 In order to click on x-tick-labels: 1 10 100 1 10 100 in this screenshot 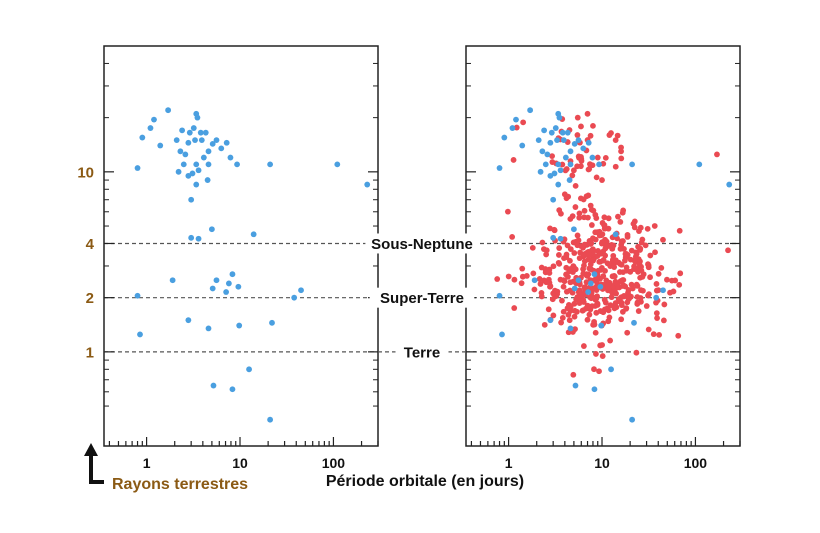, I will do `click(425, 463)`.